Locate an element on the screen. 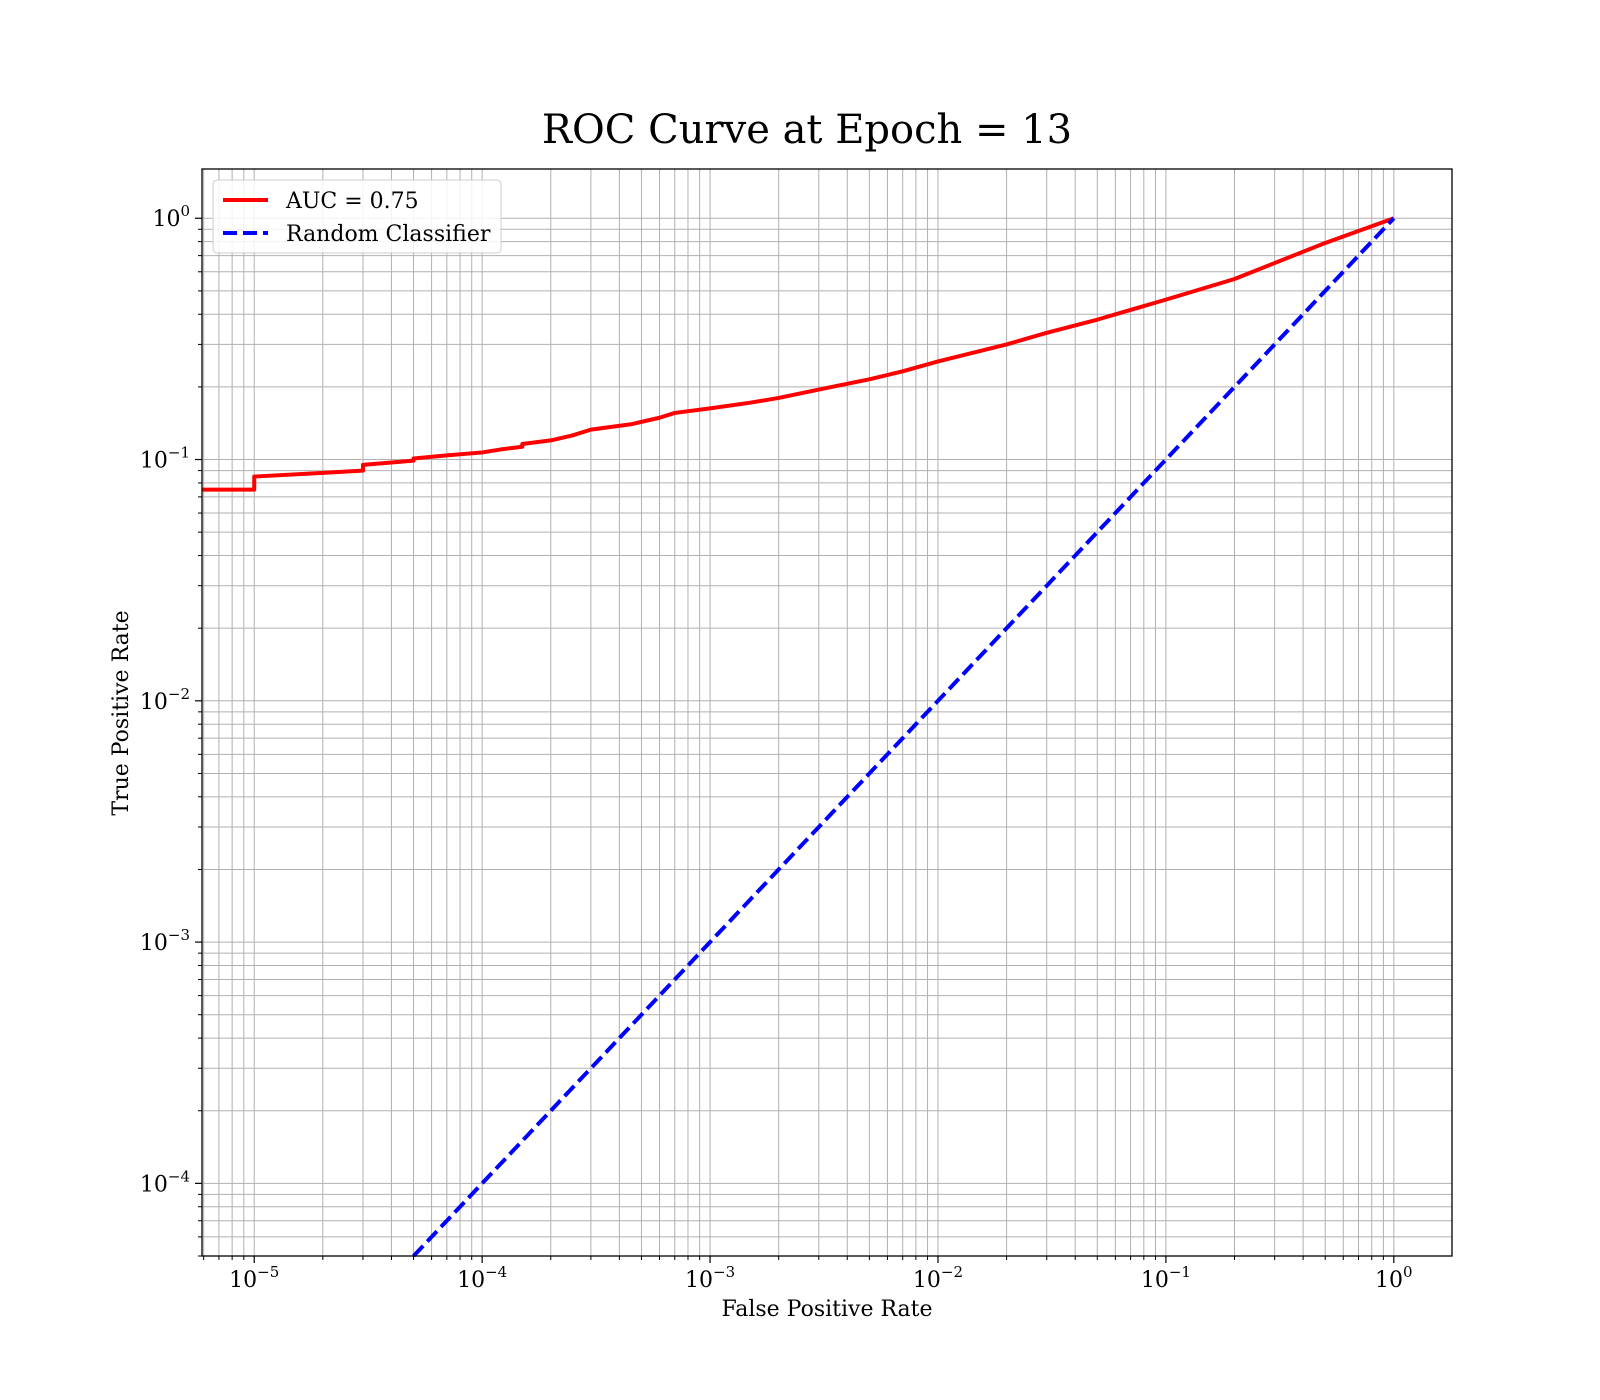  legend-box is located at coordinates (357, 216).